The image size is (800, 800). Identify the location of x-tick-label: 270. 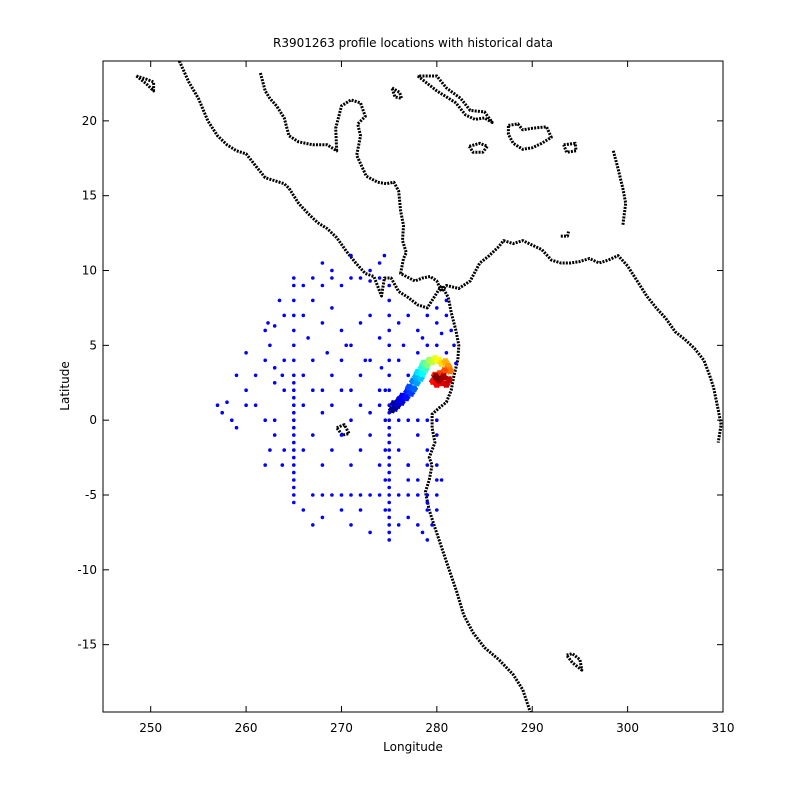
(341, 728).